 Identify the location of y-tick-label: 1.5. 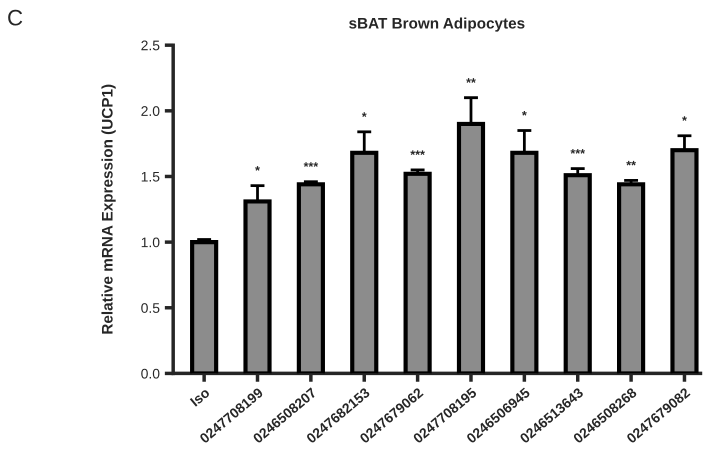
(151, 177).